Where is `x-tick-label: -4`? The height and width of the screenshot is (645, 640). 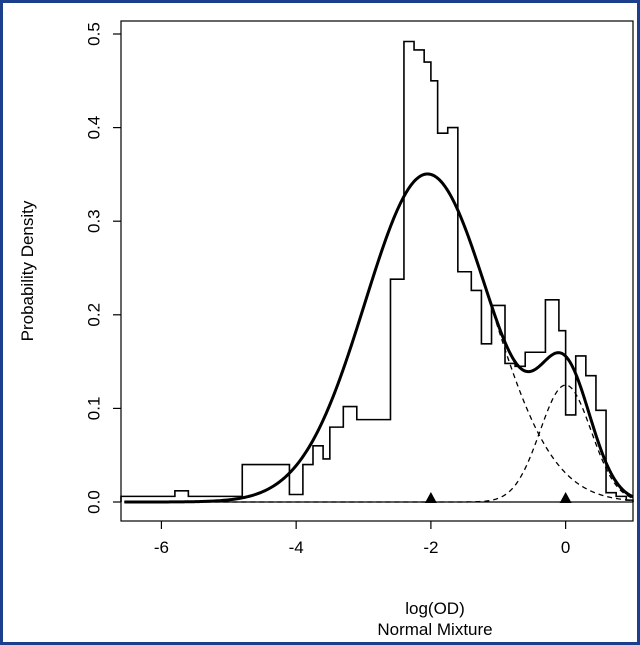
x-tick-label: -4 is located at coordinates (296, 547).